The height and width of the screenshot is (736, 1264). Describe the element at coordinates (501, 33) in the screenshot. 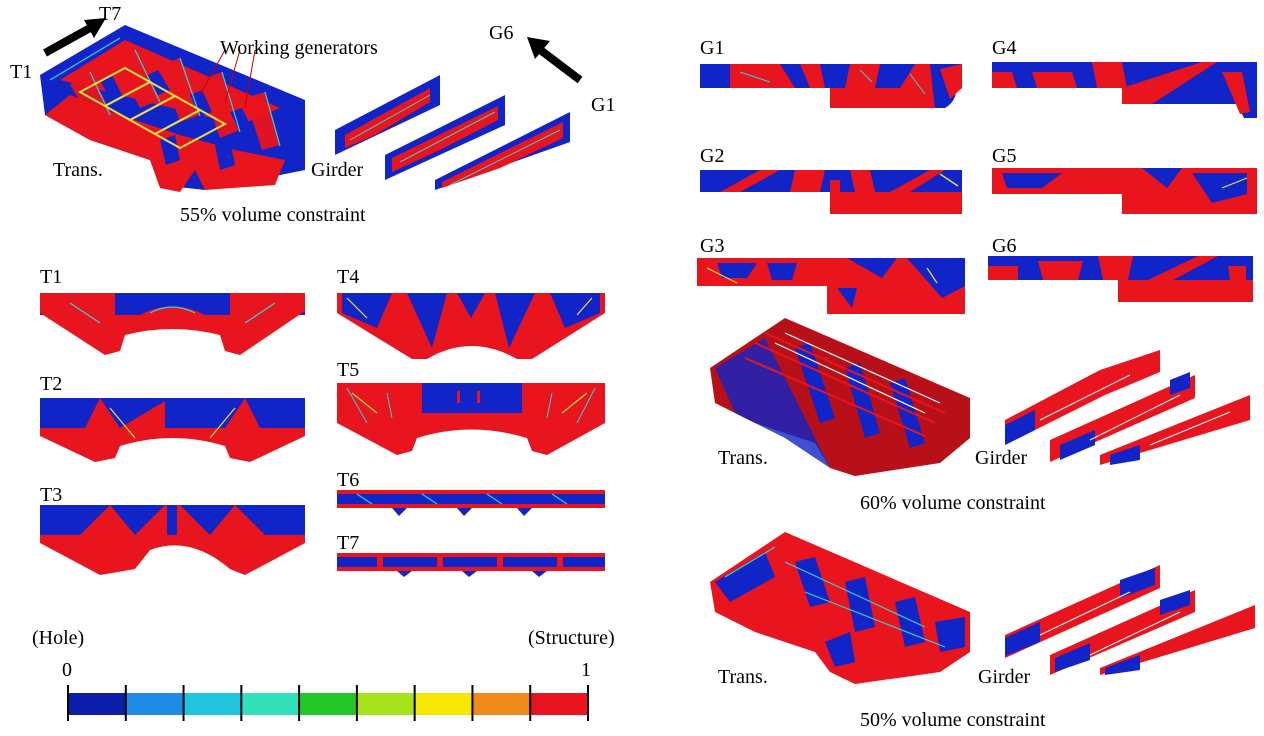

I see `arrow-label-g-end: G6` at that location.